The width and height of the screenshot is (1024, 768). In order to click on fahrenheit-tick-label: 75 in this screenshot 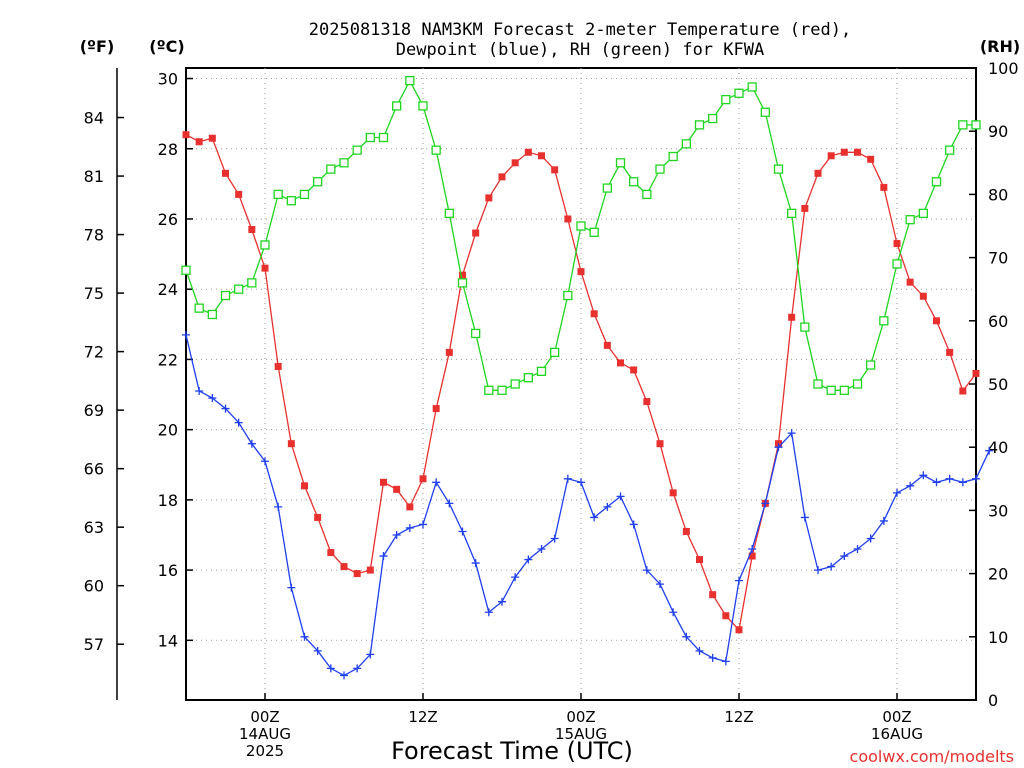, I will do `click(94, 293)`.